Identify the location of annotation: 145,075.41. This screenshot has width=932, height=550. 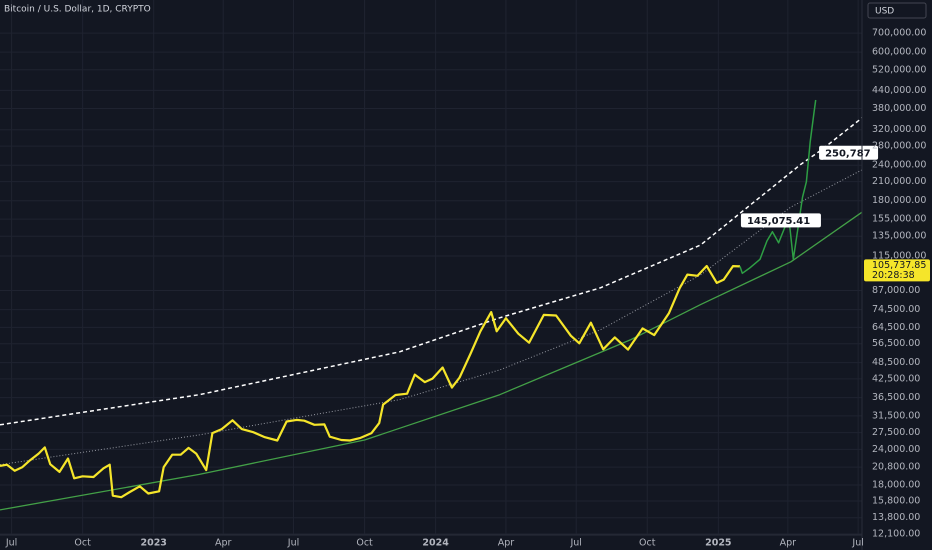
(780, 220).